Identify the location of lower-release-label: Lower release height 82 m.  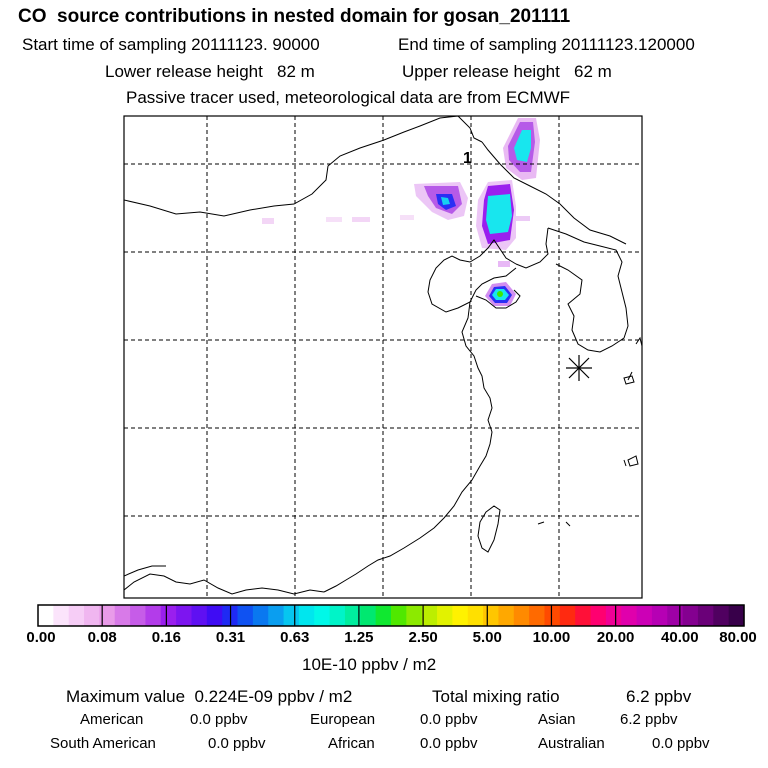
(210, 71).